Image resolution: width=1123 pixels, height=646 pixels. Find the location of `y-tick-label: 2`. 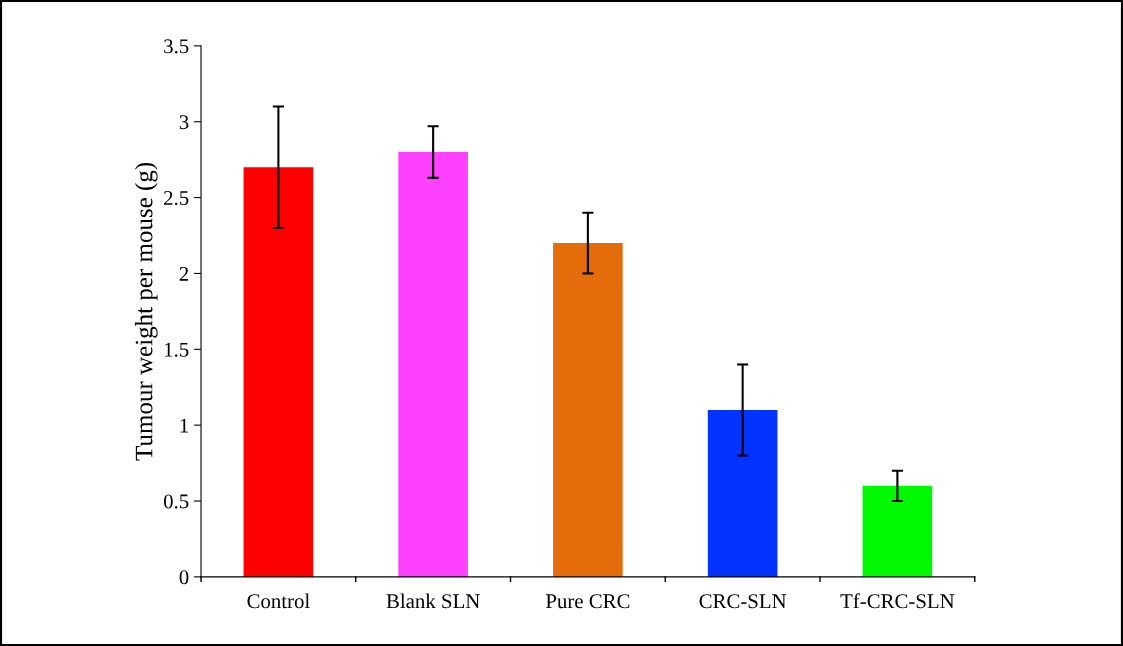

y-tick-label: 2 is located at coordinates (184, 273).